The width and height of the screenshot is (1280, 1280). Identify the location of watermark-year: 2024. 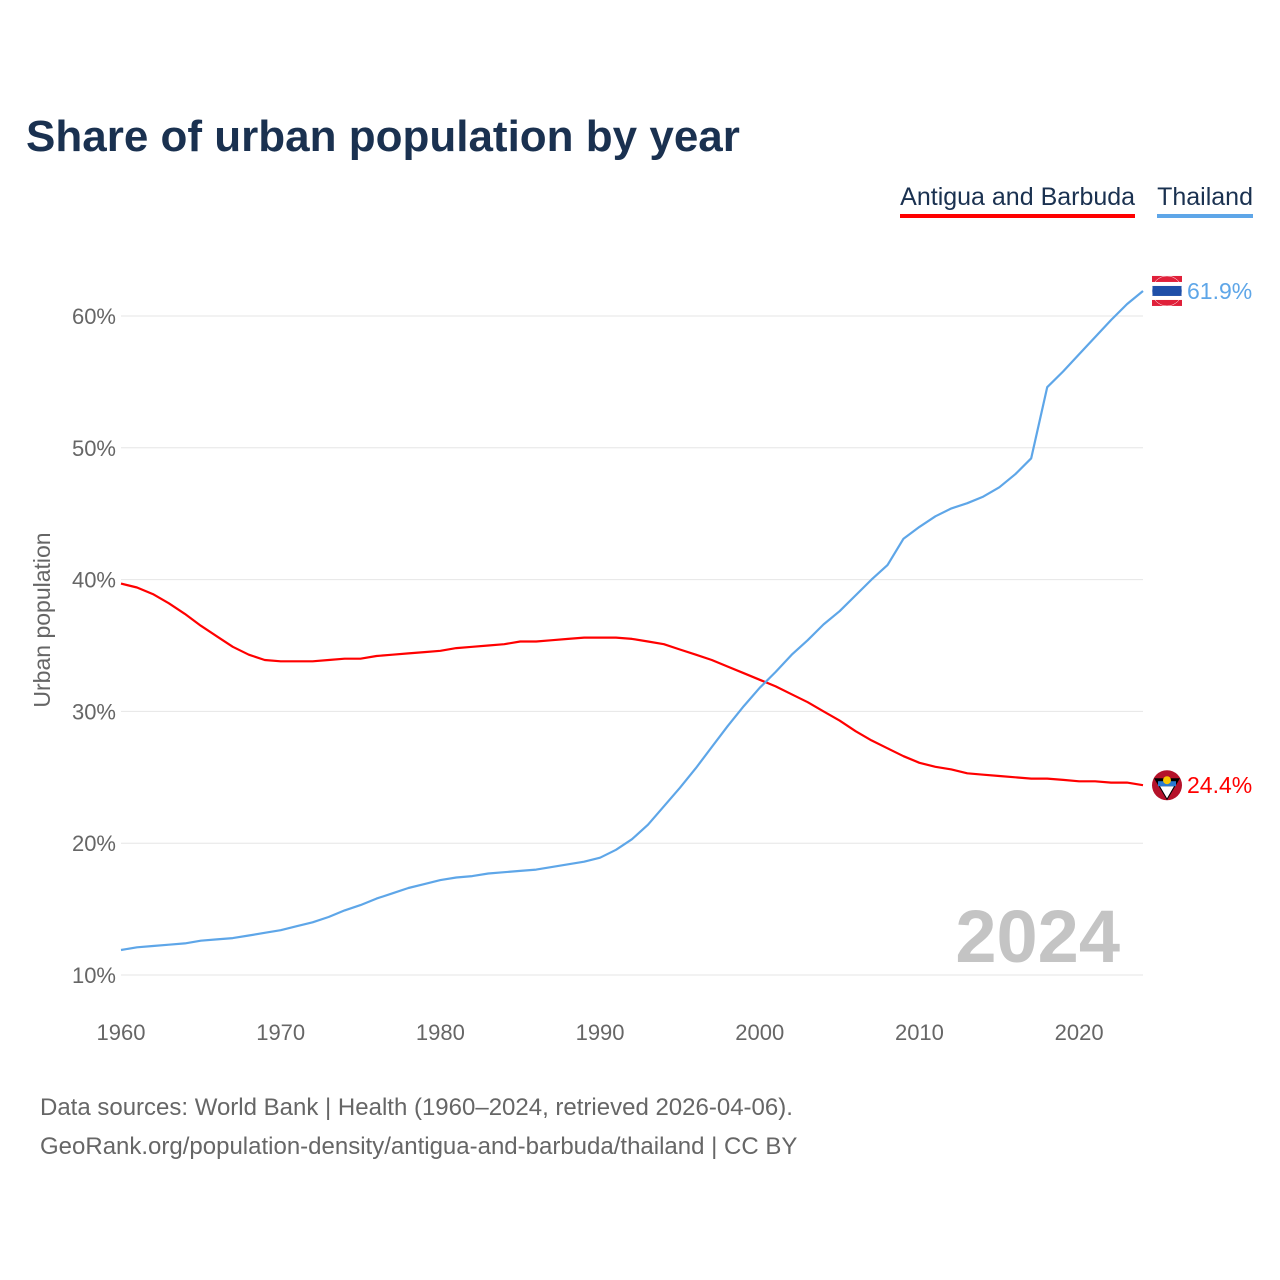
(1037, 936).